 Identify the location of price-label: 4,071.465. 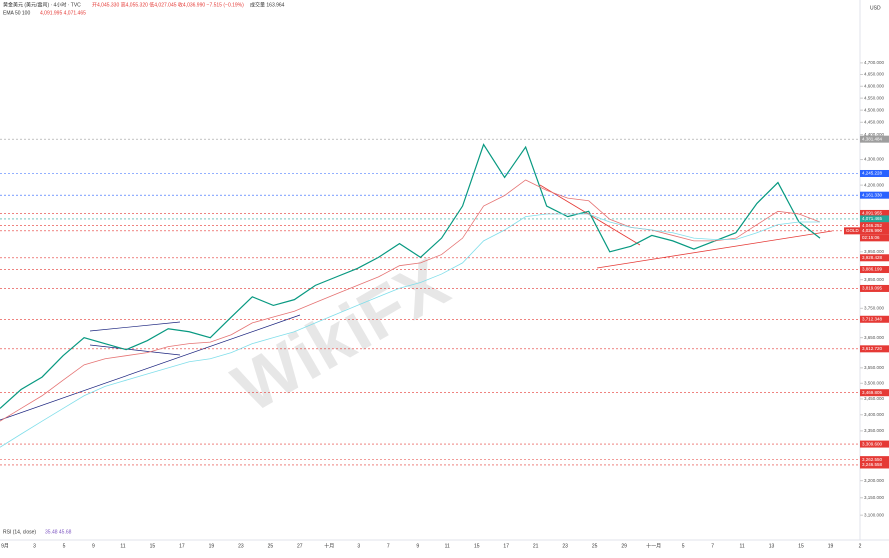
(872, 218).